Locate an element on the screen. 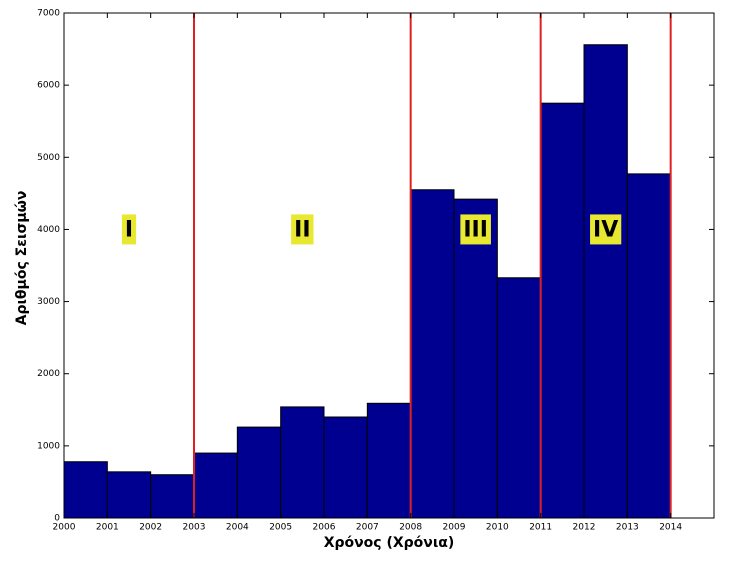  y-tick-label: 6000 is located at coordinates (48, 86).